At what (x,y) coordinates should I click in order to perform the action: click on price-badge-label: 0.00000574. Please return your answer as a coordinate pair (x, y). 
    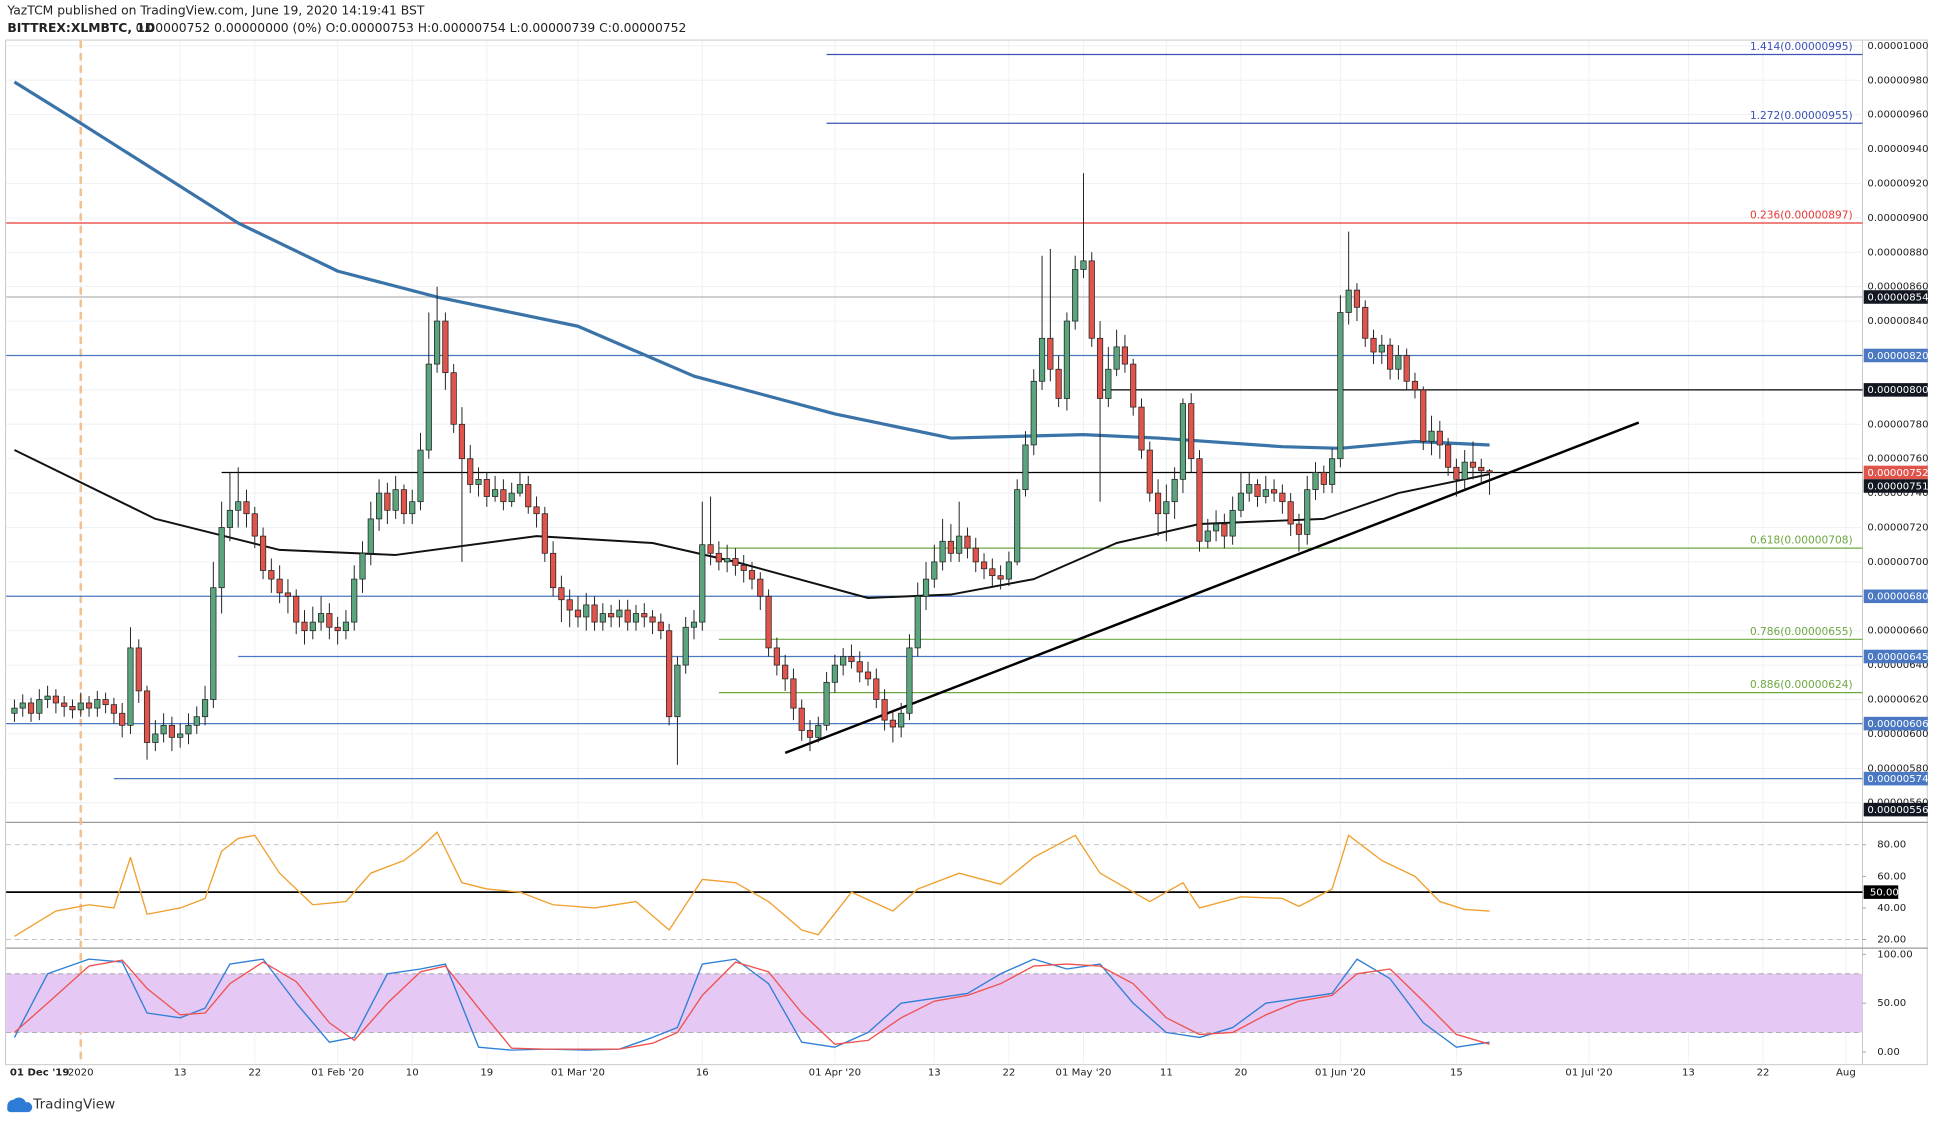
    Looking at the image, I should click on (1897, 779).